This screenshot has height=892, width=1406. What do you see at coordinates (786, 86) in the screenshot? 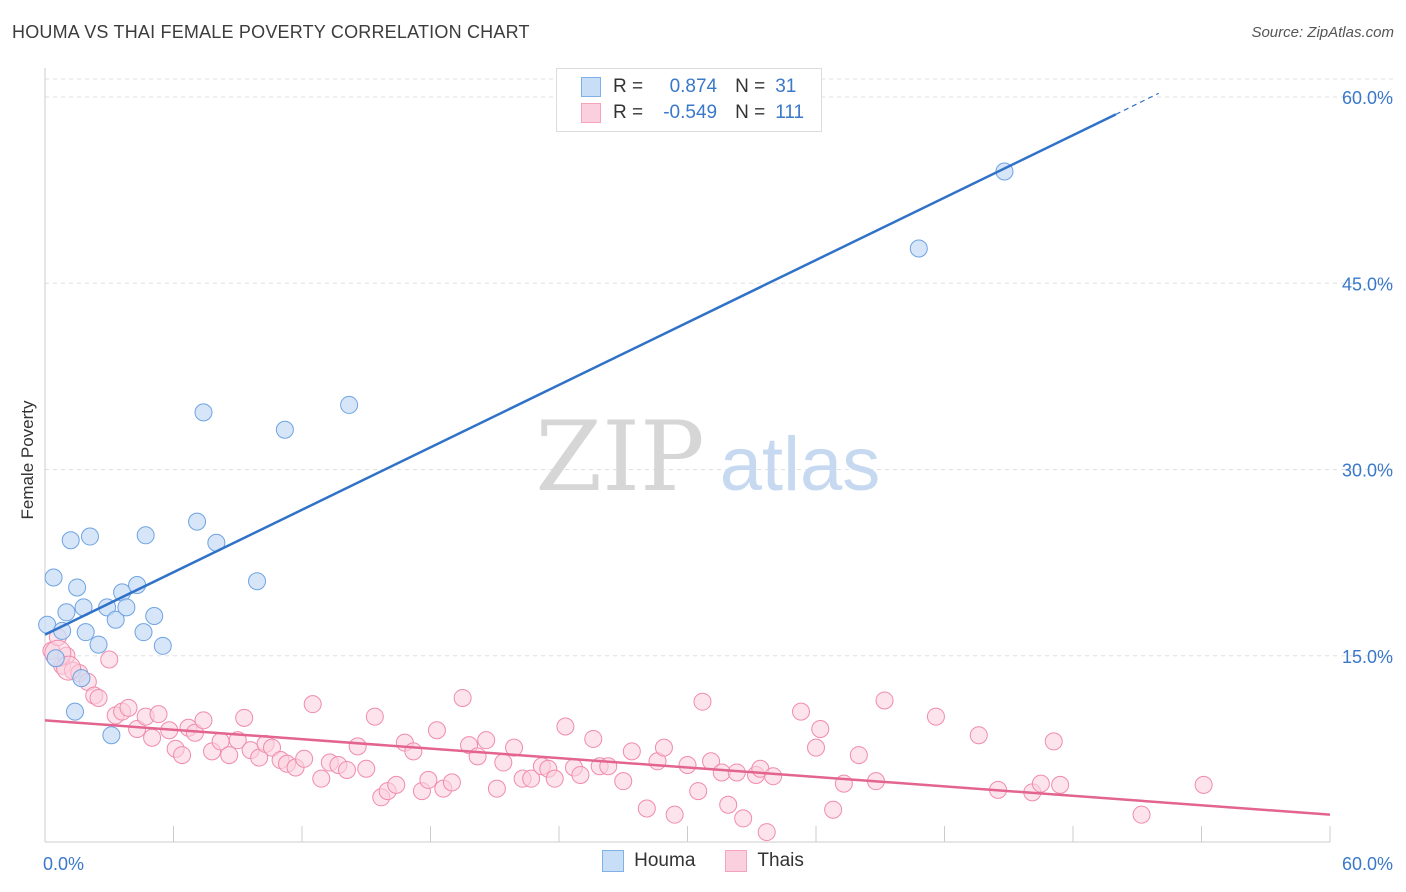
I see `n-value: 31` at bounding box center [786, 86].